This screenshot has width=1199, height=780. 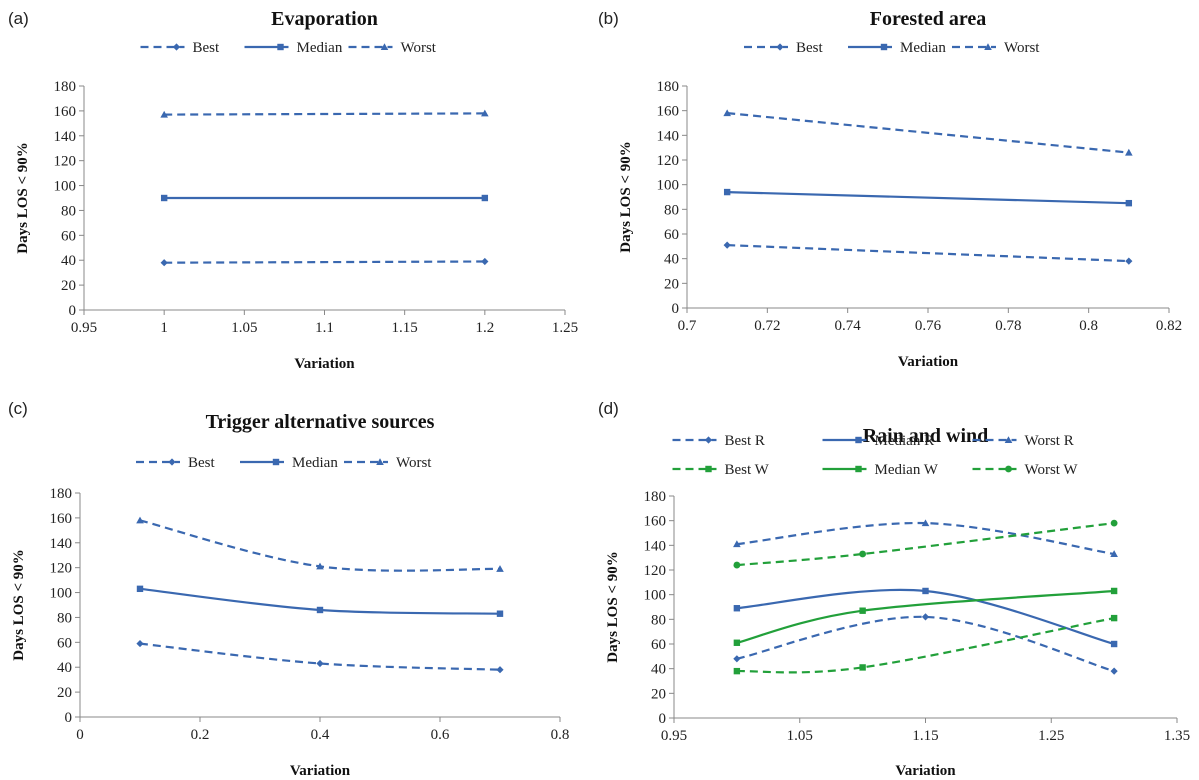 What do you see at coordinates (293, 48) in the screenshot?
I see `legend-item-median: Median` at bounding box center [293, 48].